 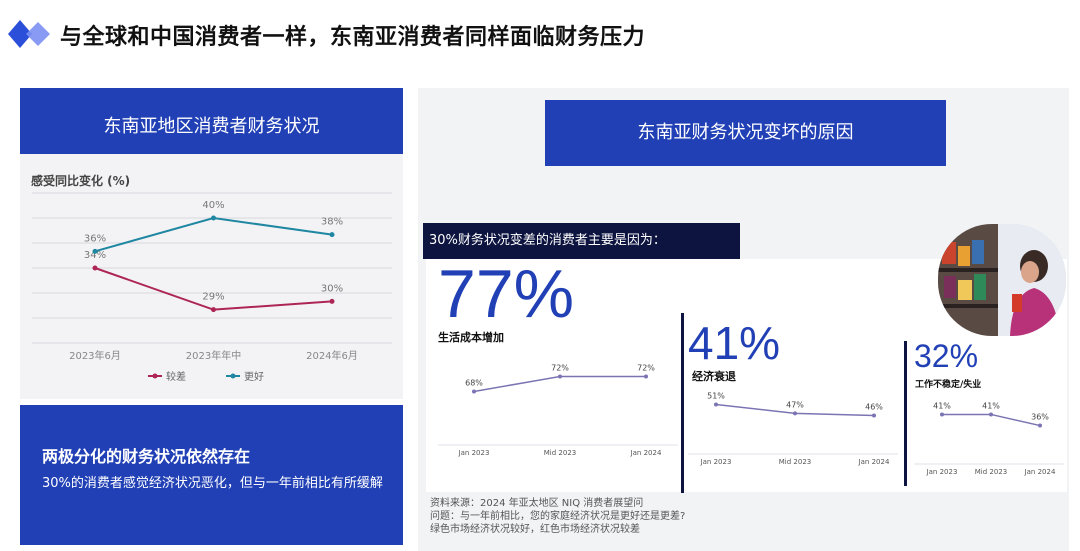 What do you see at coordinates (558, 410) in the screenshot?
I see `reason-trend-chart: 68% 72% 72% Jan 2023 Mid 2023 Jan 2024` at bounding box center [558, 410].